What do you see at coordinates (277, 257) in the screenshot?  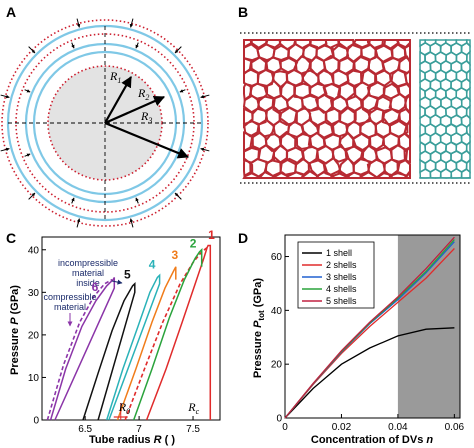 I see `d-ytick-label: 60` at bounding box center [277, 257].